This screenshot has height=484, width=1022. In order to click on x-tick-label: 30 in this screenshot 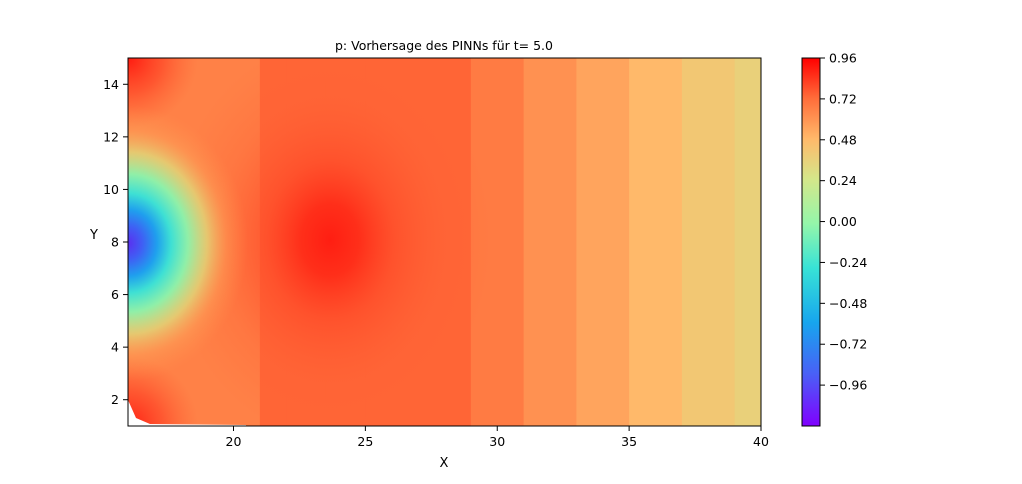, I will do `click(497, 441)`.